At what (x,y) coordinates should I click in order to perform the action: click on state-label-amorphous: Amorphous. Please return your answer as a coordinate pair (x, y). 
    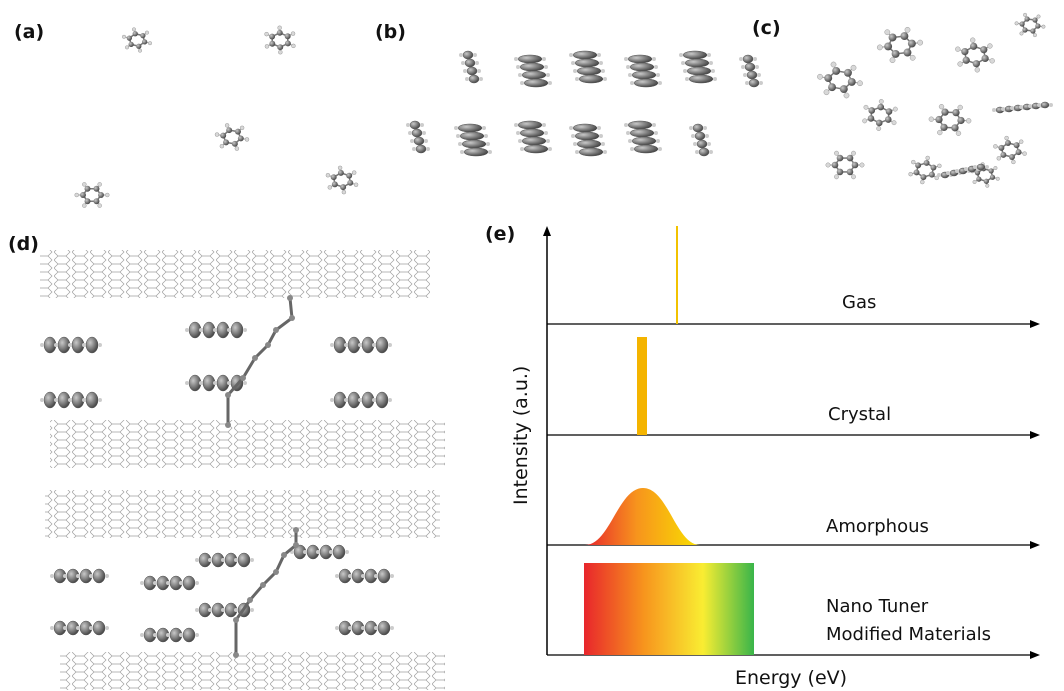
    Looking at the image, I should click on (877, 526).